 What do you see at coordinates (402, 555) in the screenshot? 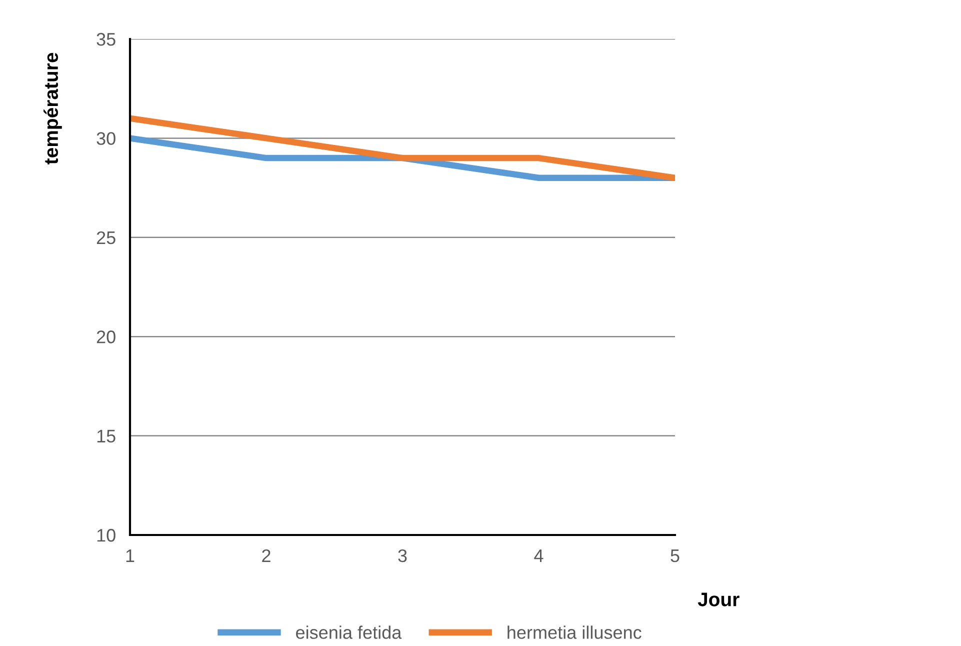
I see `x-tick-label: 3` at bounding box center [402, 555].